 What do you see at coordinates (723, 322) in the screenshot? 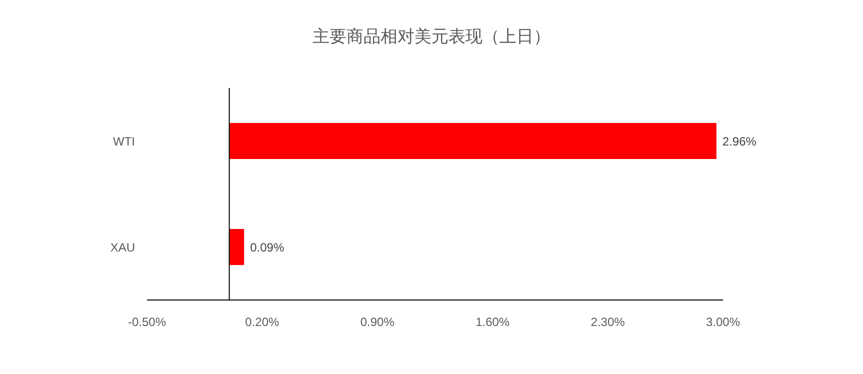
I see `x-tick-label: 3.00%` at bounding box center [723, 322].